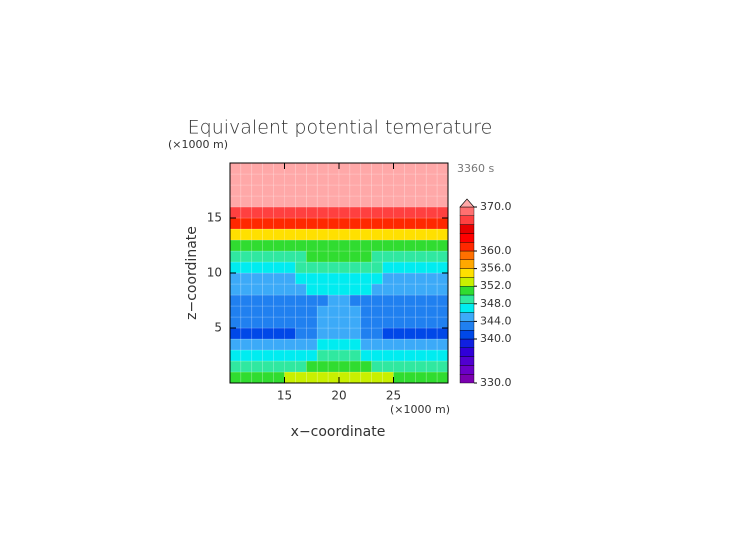  What do you see at coordinates (214, 218) in the screenshot?
I see `y-tick-label: 15` at bounding box center [214, 218].